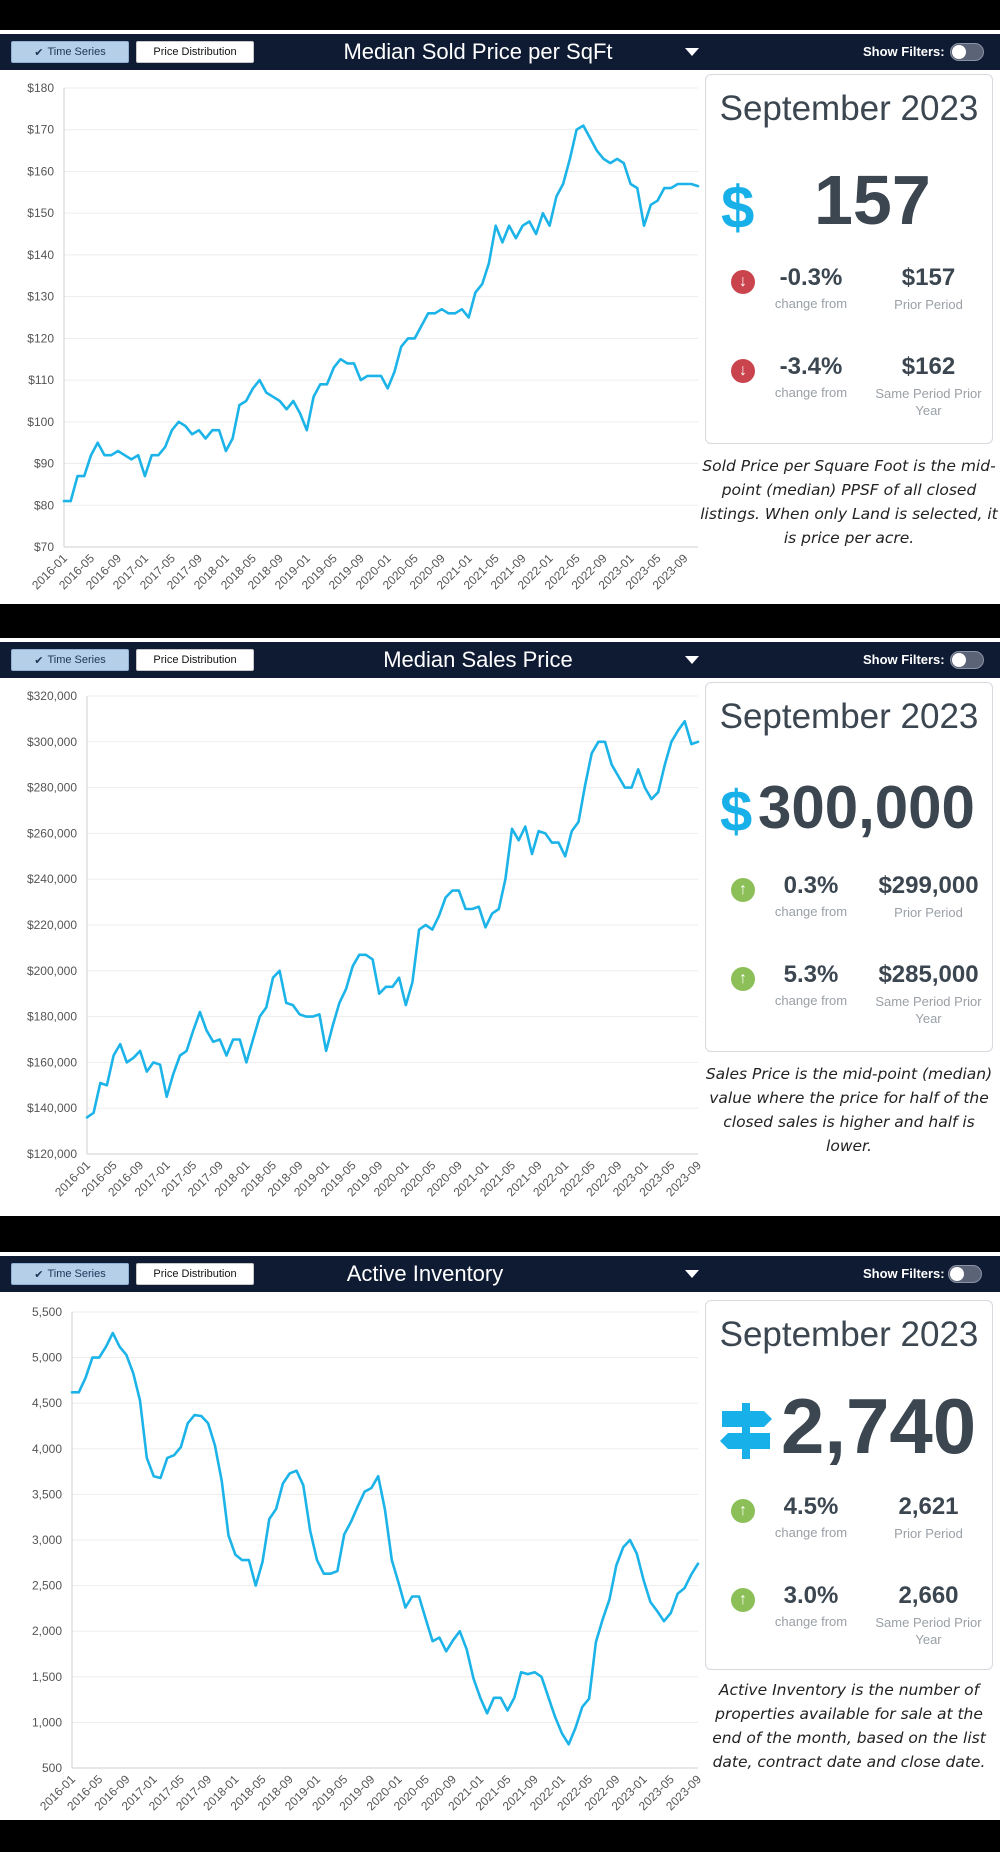 Image resolution: width=1000 pixels, height=1852 pixels. What do you see at coordinates (928, 1595) in the screenshot?
I see `compare-value: 2,660` at bounding box center [928, 1595].